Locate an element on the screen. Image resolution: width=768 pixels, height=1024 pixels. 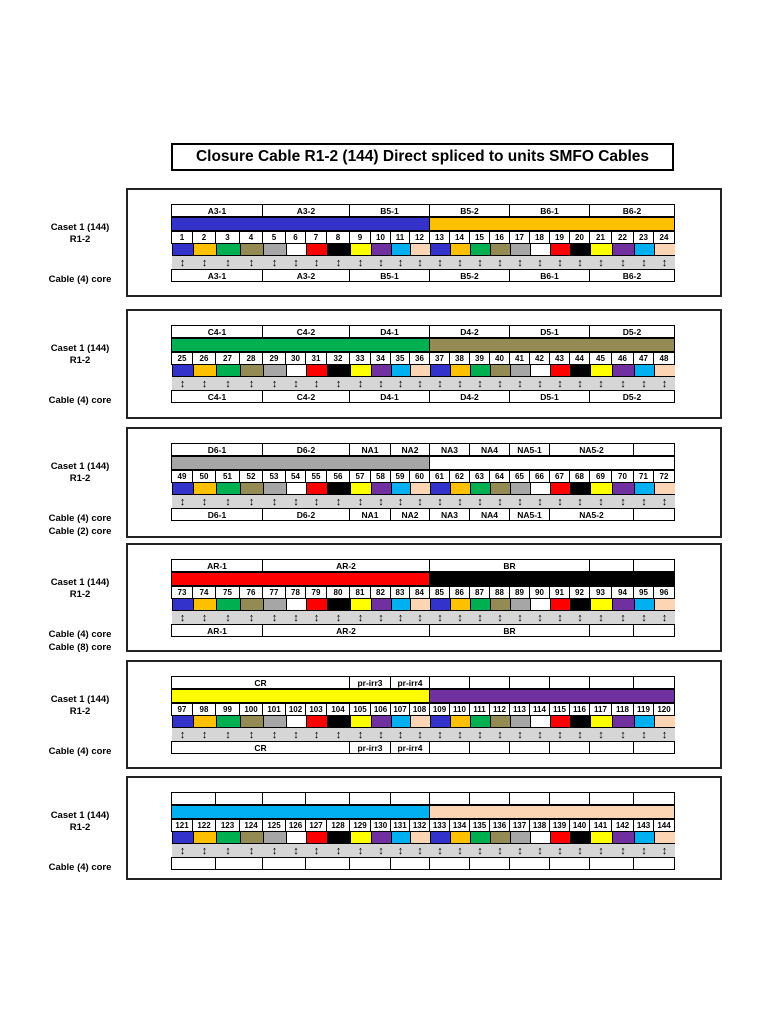
fiber-number: 13 is located at coordinates (439, 237).